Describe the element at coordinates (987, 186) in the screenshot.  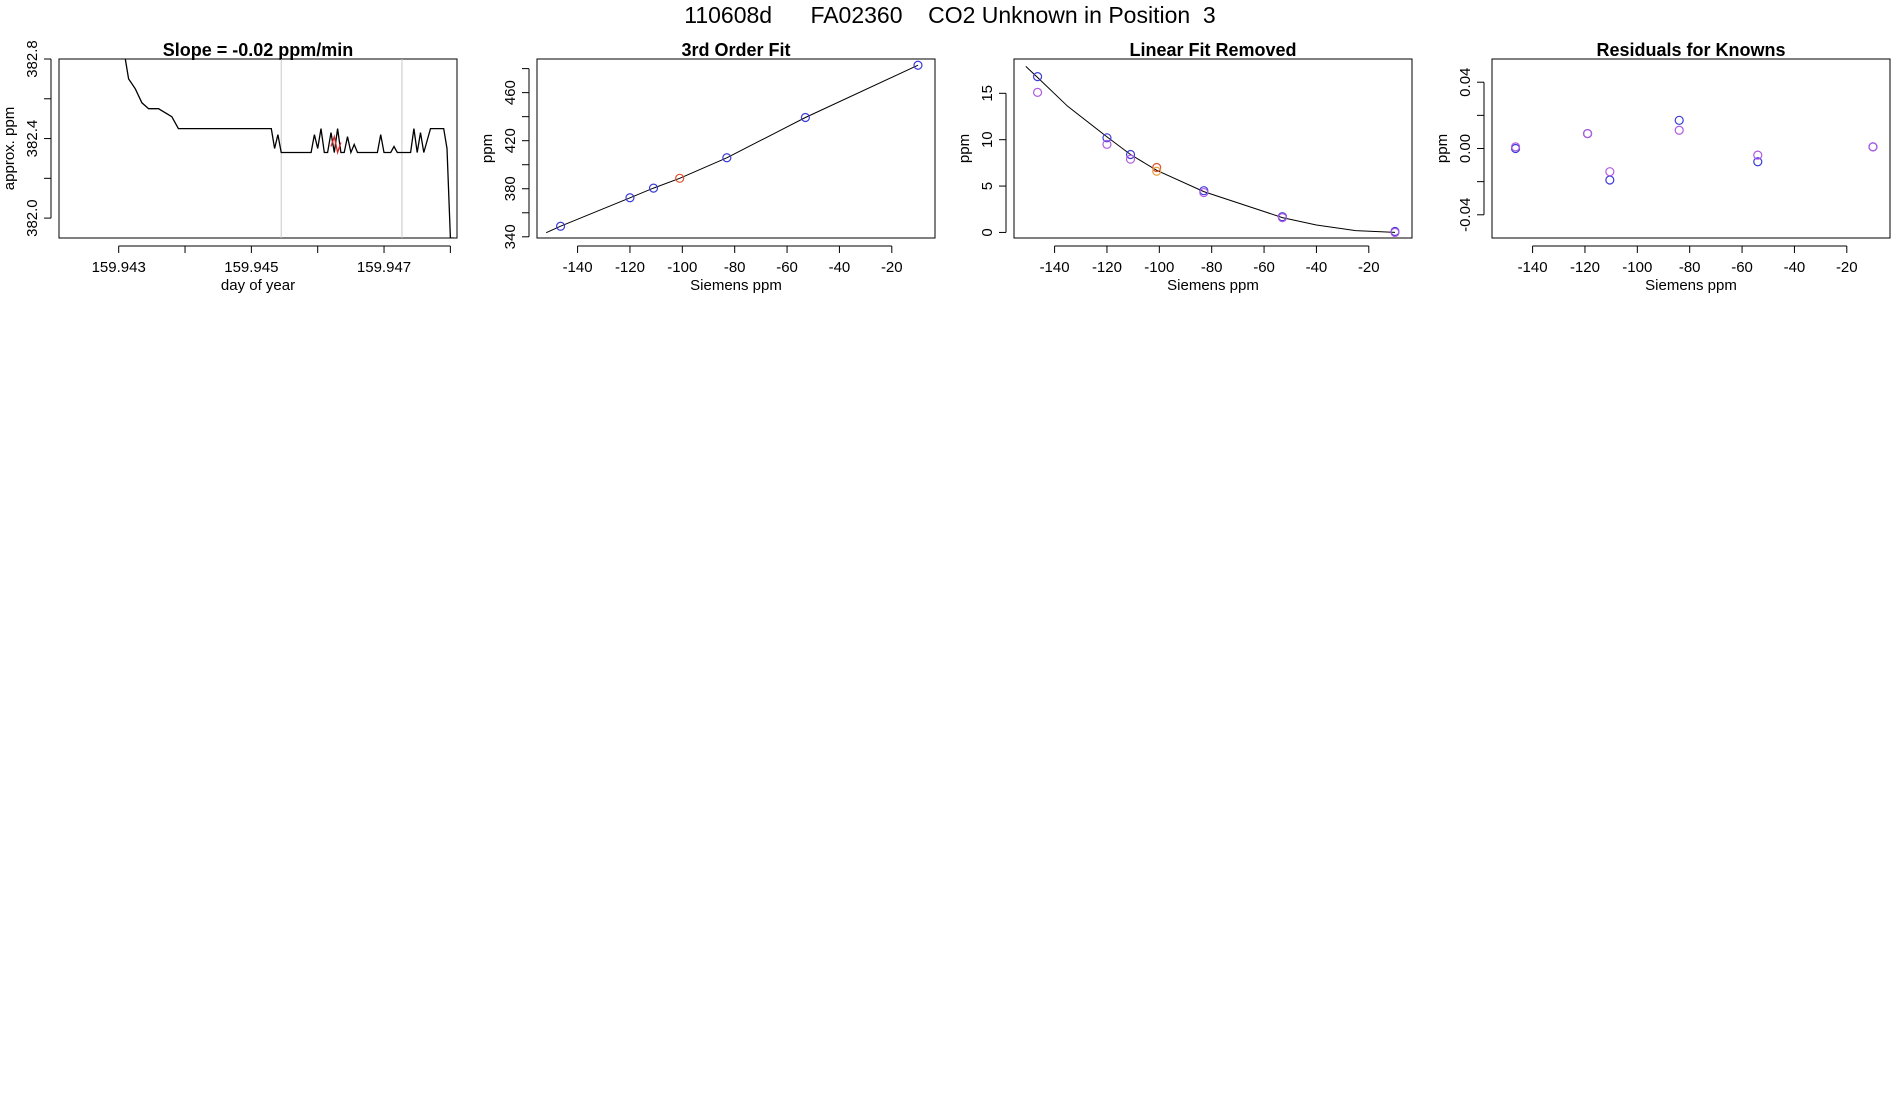
I see `y-tick-label: 5` at that location.